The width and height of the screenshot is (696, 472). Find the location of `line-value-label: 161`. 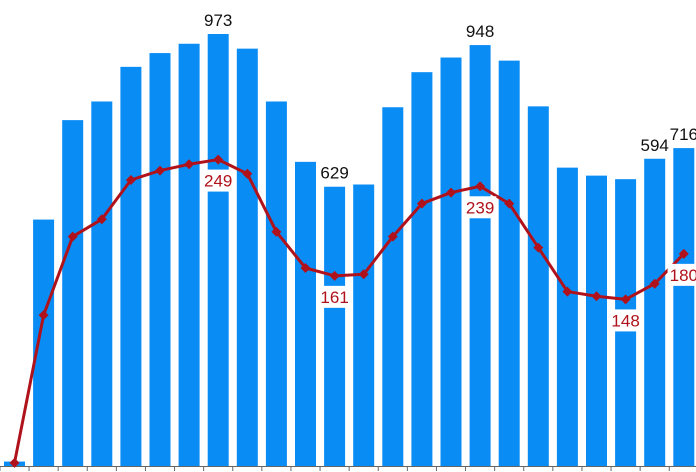

line-value-label: 161 is located at coordinates (334, 297).